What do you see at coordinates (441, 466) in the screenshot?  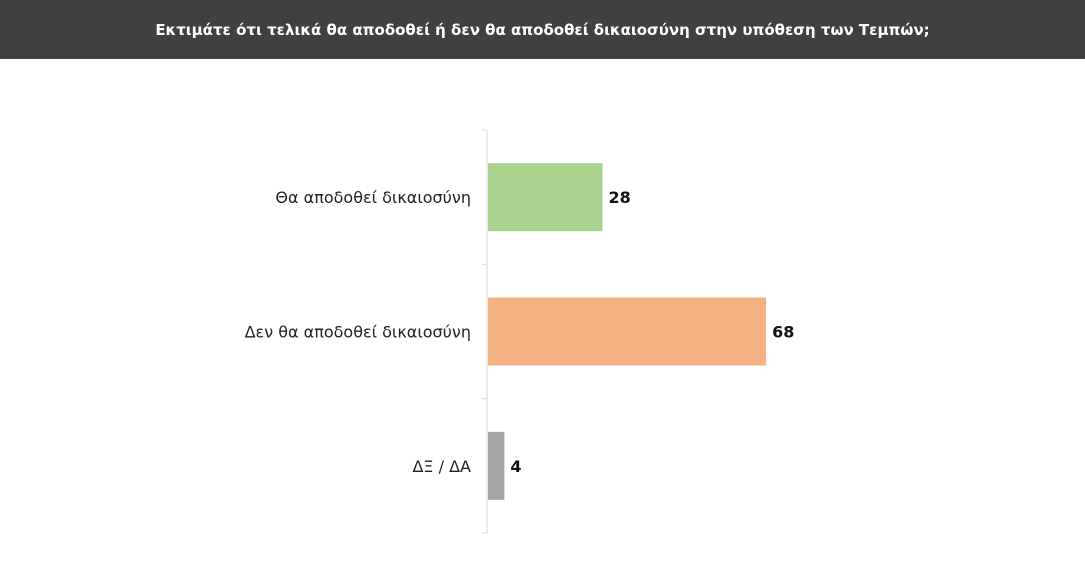 I see `category-label: ΔΞ / ΔΑ` at bounding box center [441, 466].